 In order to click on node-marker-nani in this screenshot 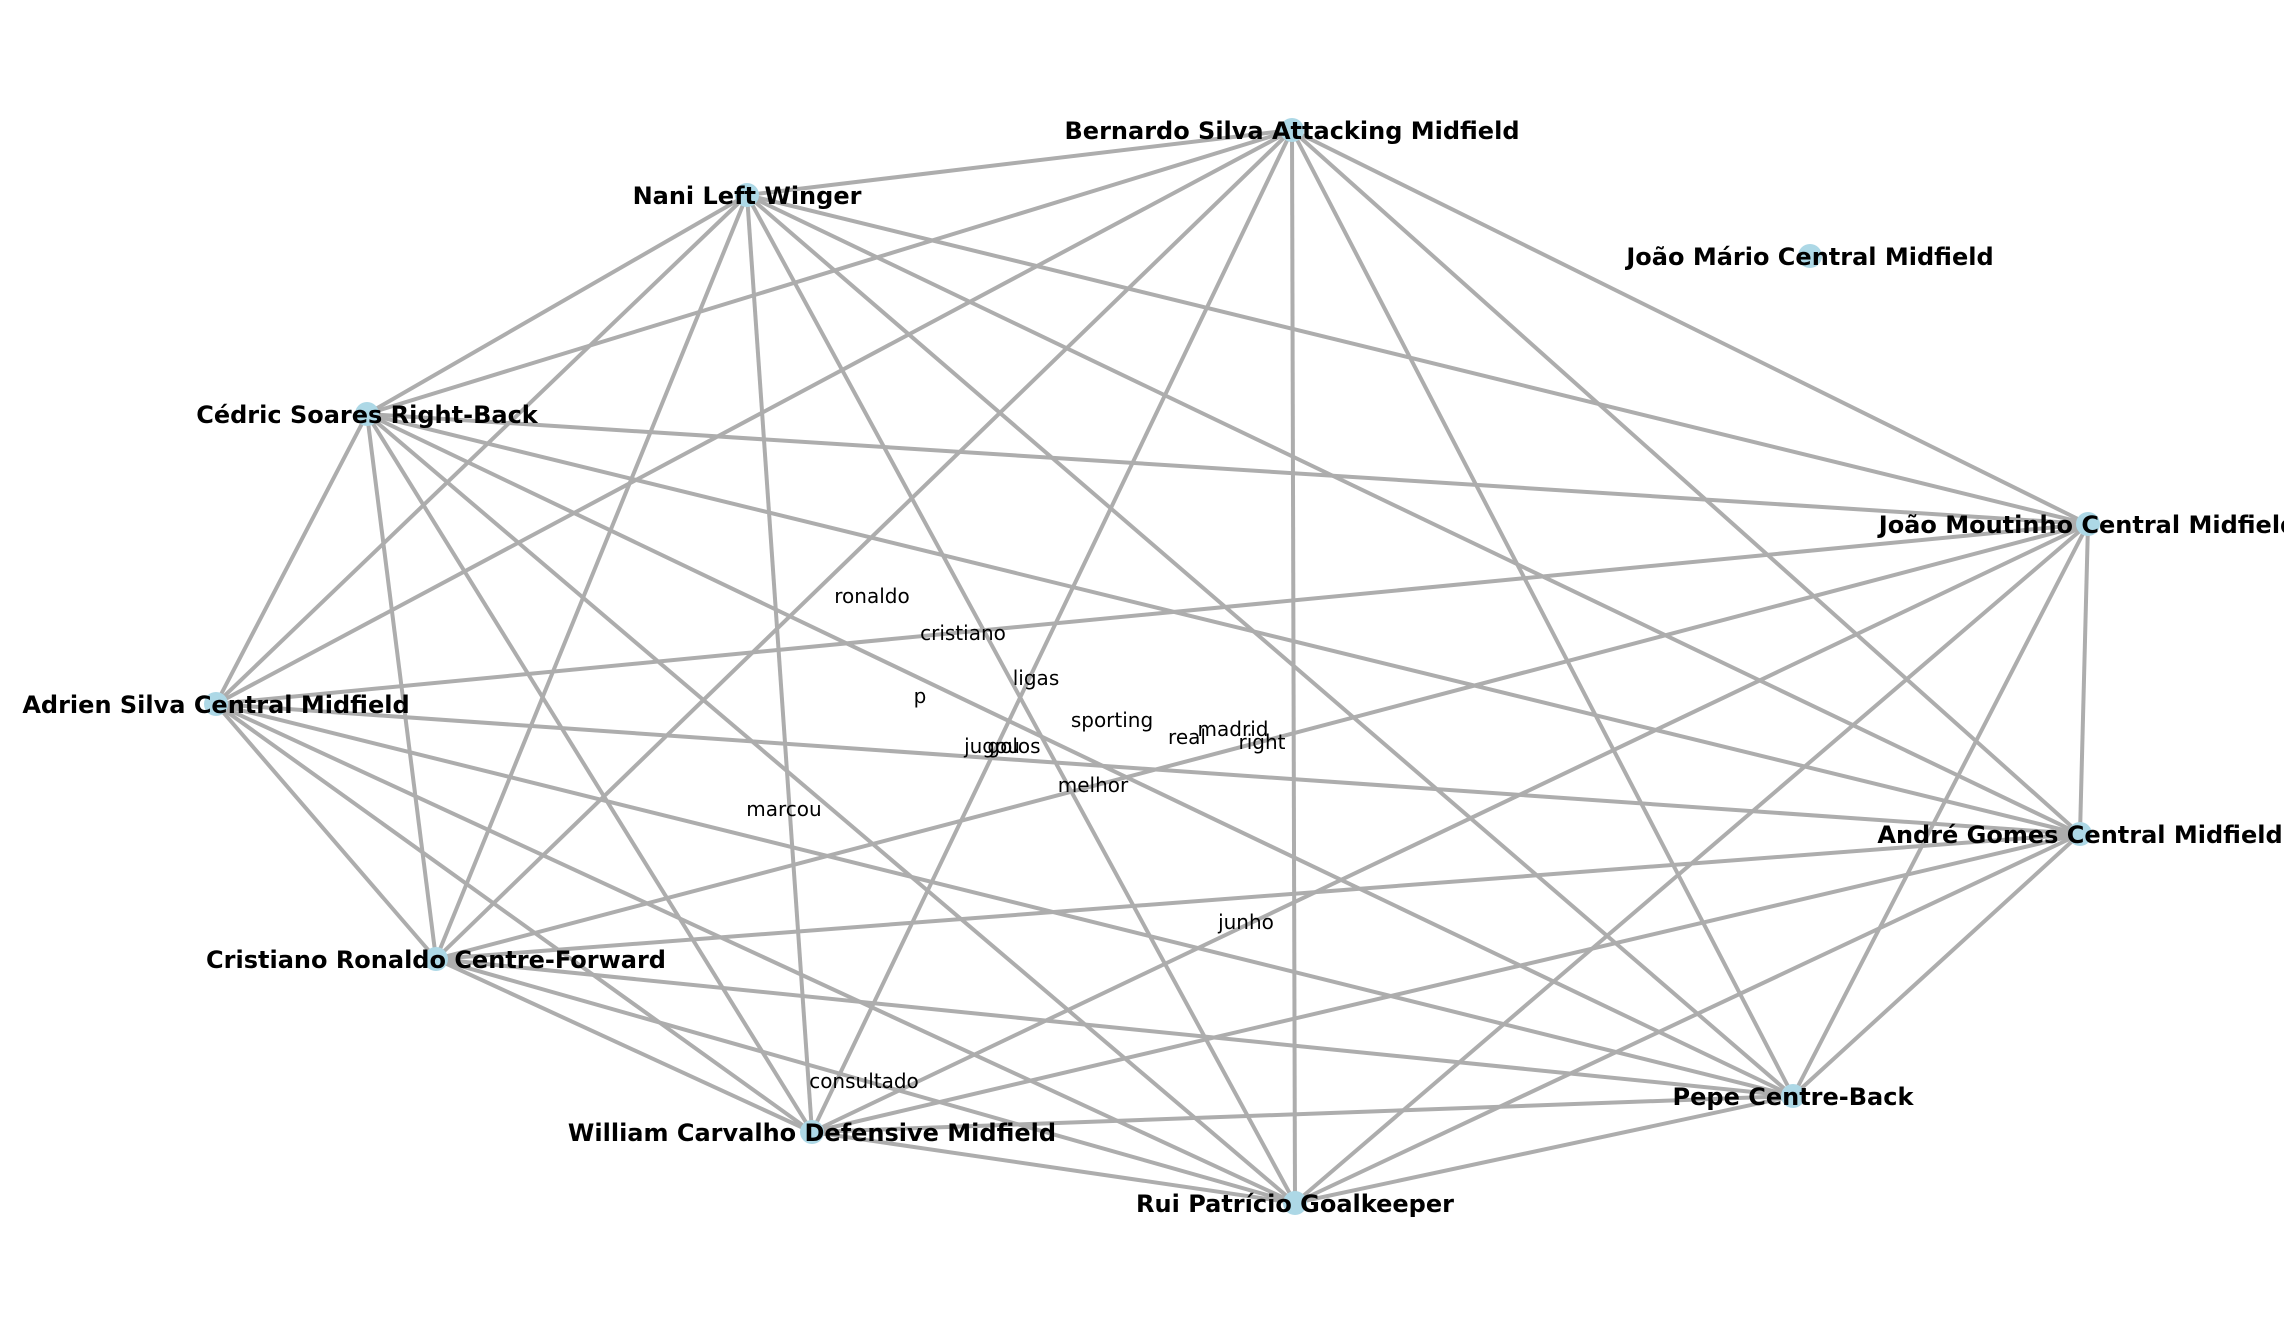, I will do `click(747, 195)`.